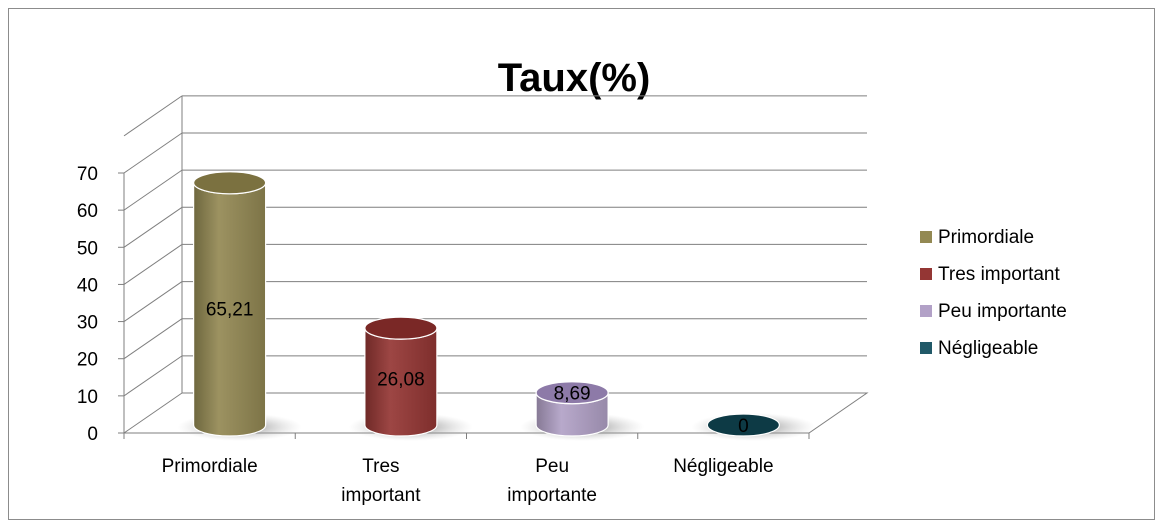 This screenshot has height=528, width=1163. I want to click on legend-entry: Peu importante, so click(993, 311).